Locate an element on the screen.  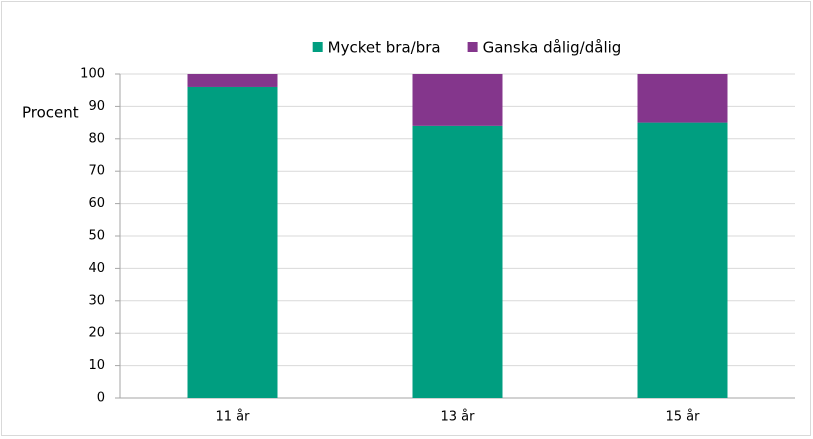
y-tick-label: 0 is located at coordinates (101, 398).